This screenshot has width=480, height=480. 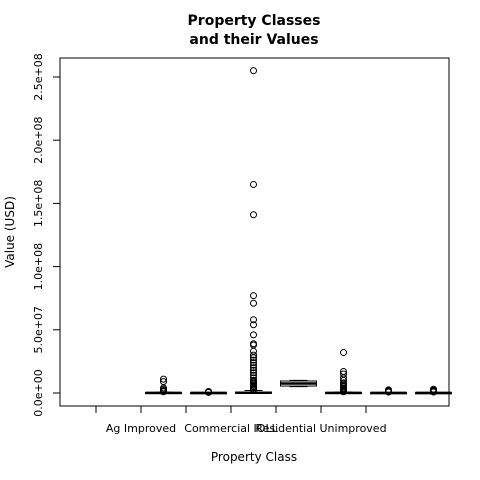 I want to click on y-tick-label: 2.5e+08, so click(x=38, y=76).